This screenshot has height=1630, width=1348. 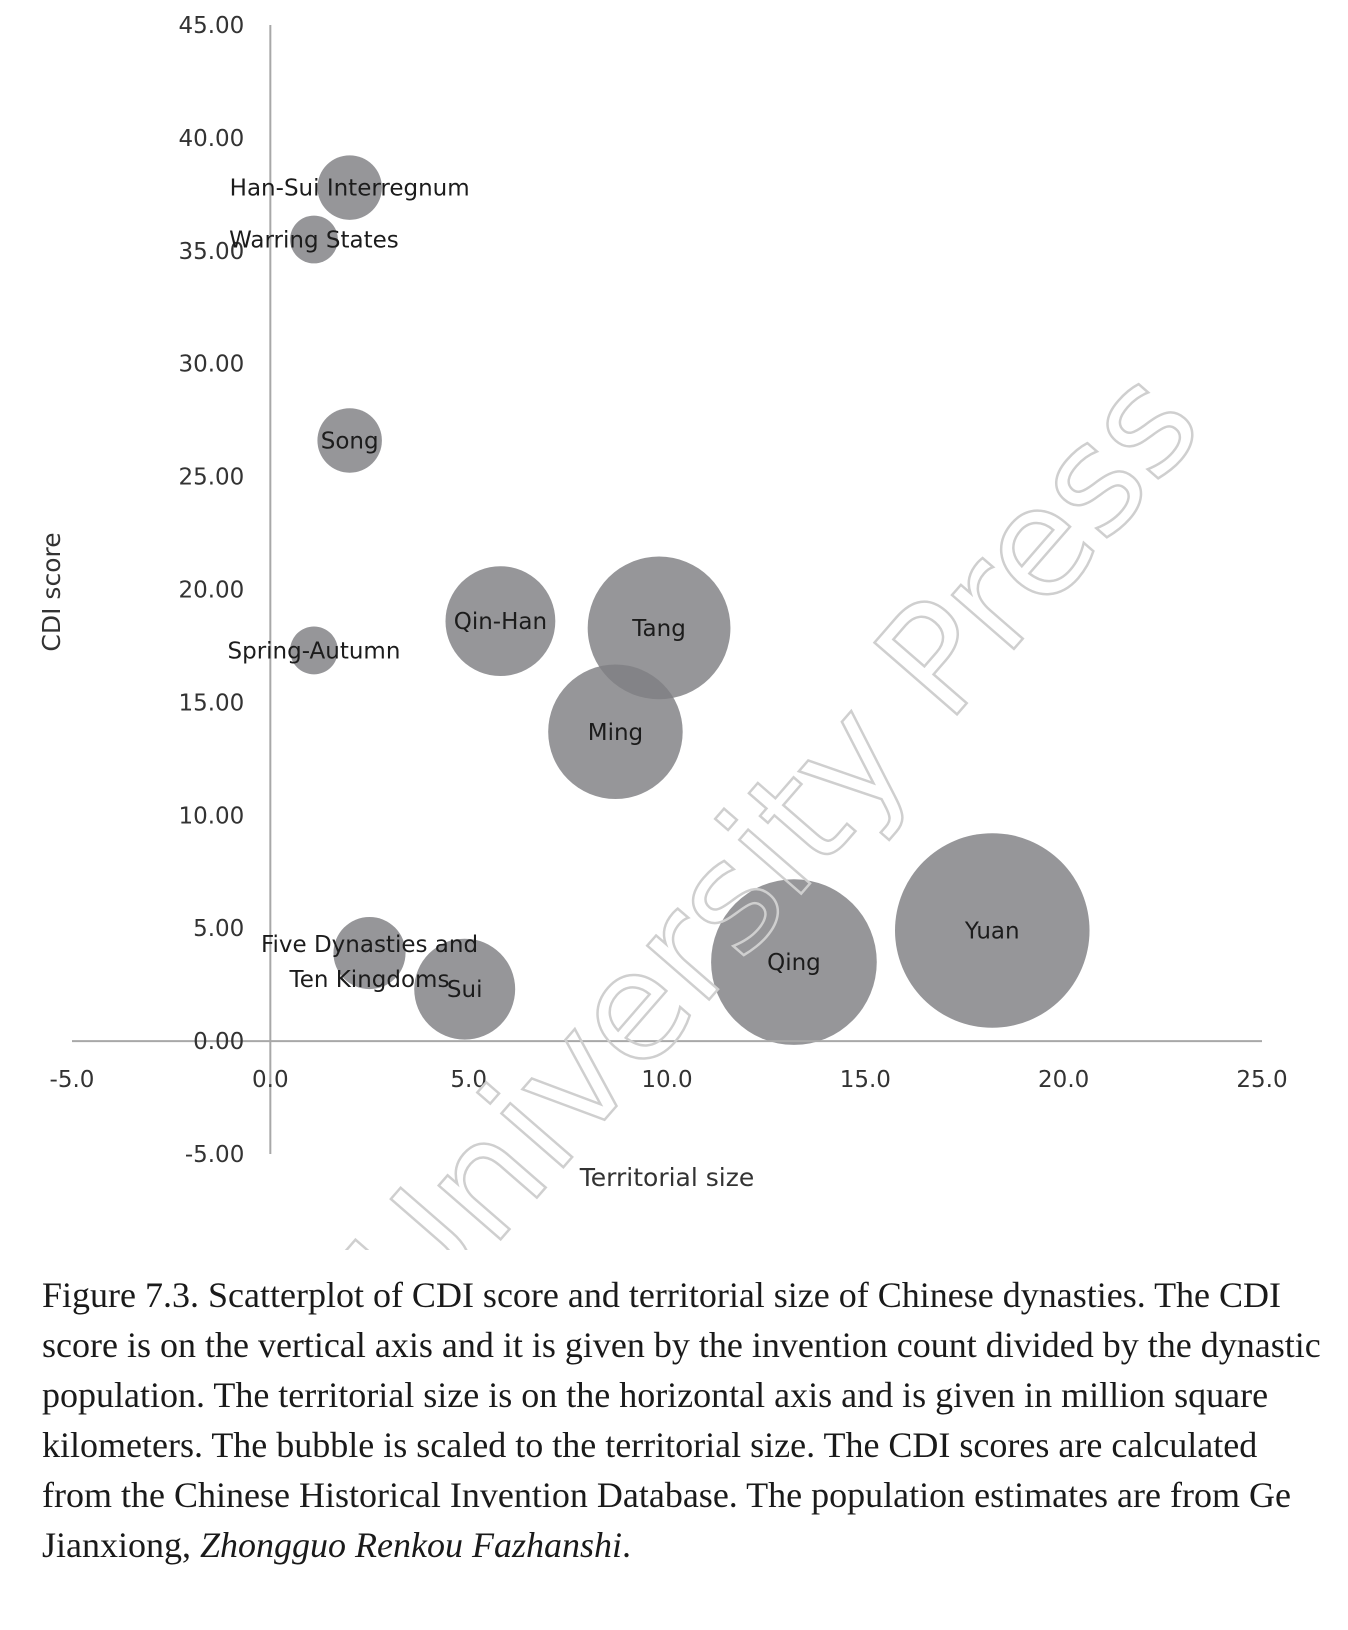 What do you see at coordinates (211, 703) in the screenshot?
I see `y-tick-label: 15.00` at bounding box center [211, 703].